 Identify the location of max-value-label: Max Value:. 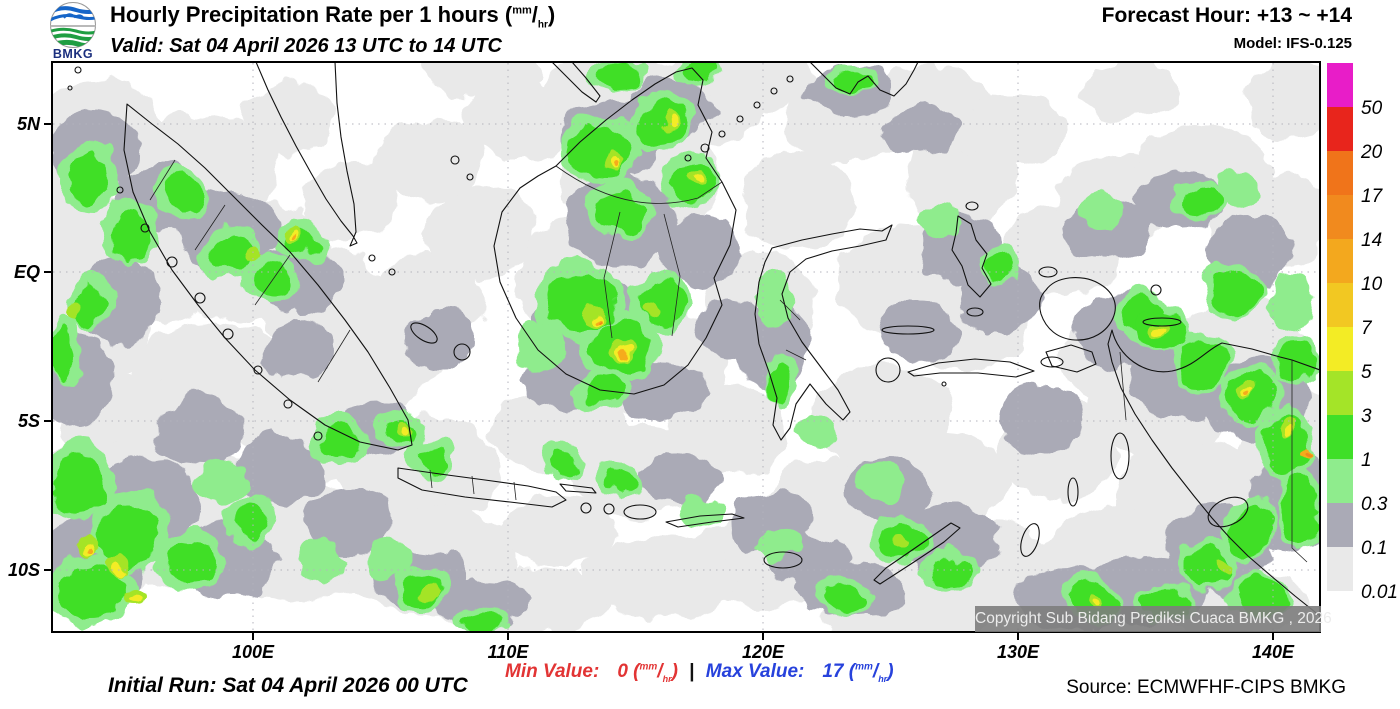
(755, 671).